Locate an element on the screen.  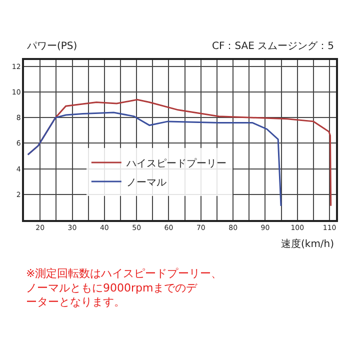
text: ※測定回転数はハイスピードプーリー、ノーマルともに9000rpmまでのデーターとなります。 is located at coordinates (124, 288).